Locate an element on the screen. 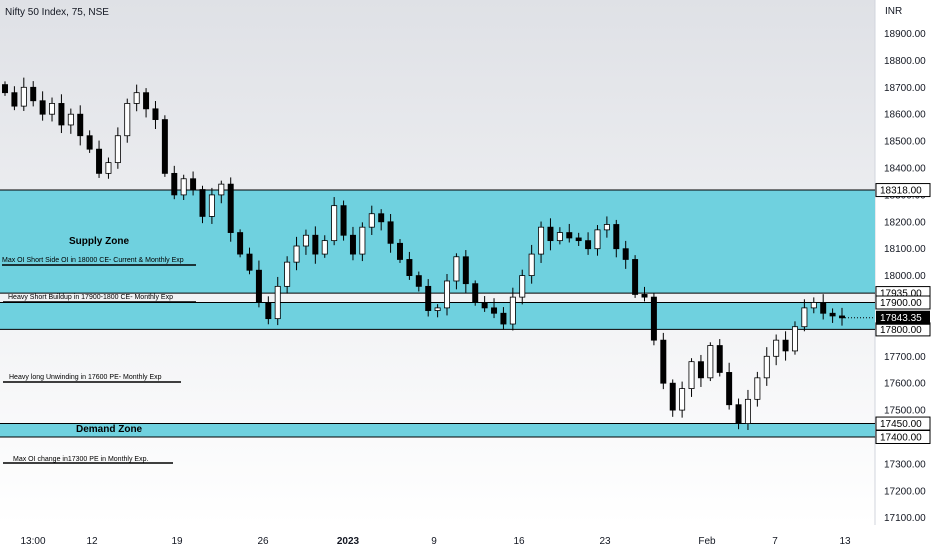 The height and width of the screenshot is (555, 932). y-tick-label: 18200.00 is located at coordinates (905, 222).